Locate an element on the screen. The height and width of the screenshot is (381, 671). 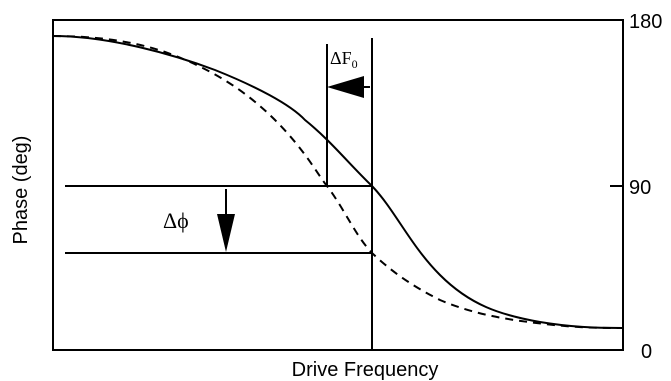
delta-f-arrowhead is located at coordinates (345, 87).